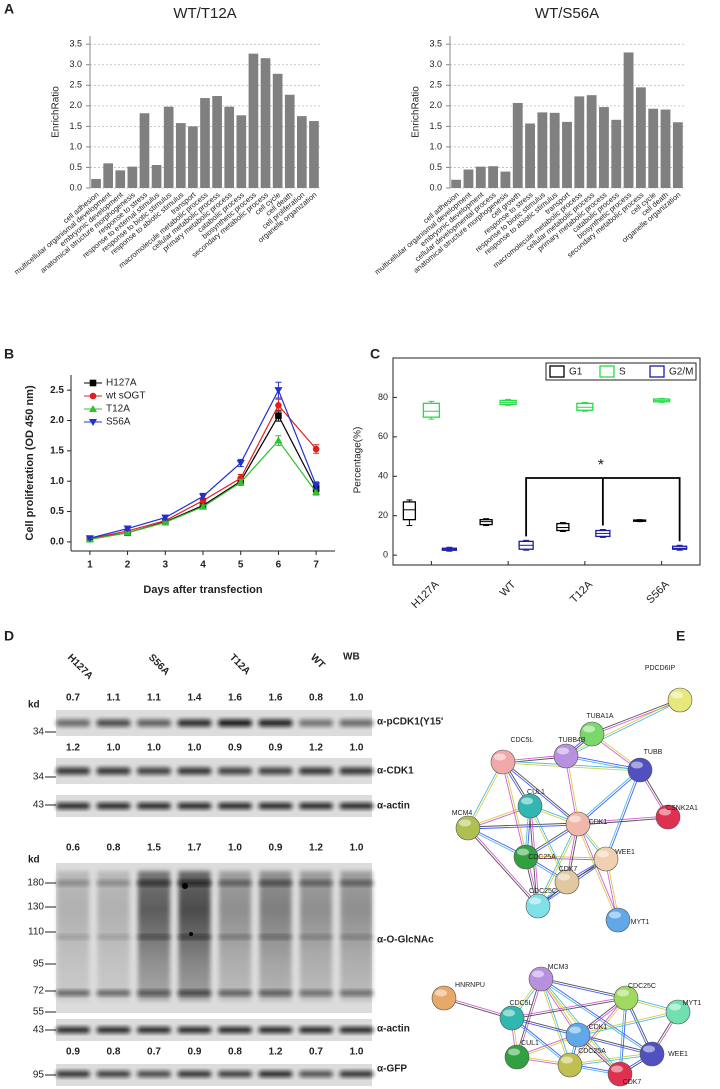  Describe the element at coordinates (521, 1003) in the screenshot. I see `node-label: CDC5L` at that location.